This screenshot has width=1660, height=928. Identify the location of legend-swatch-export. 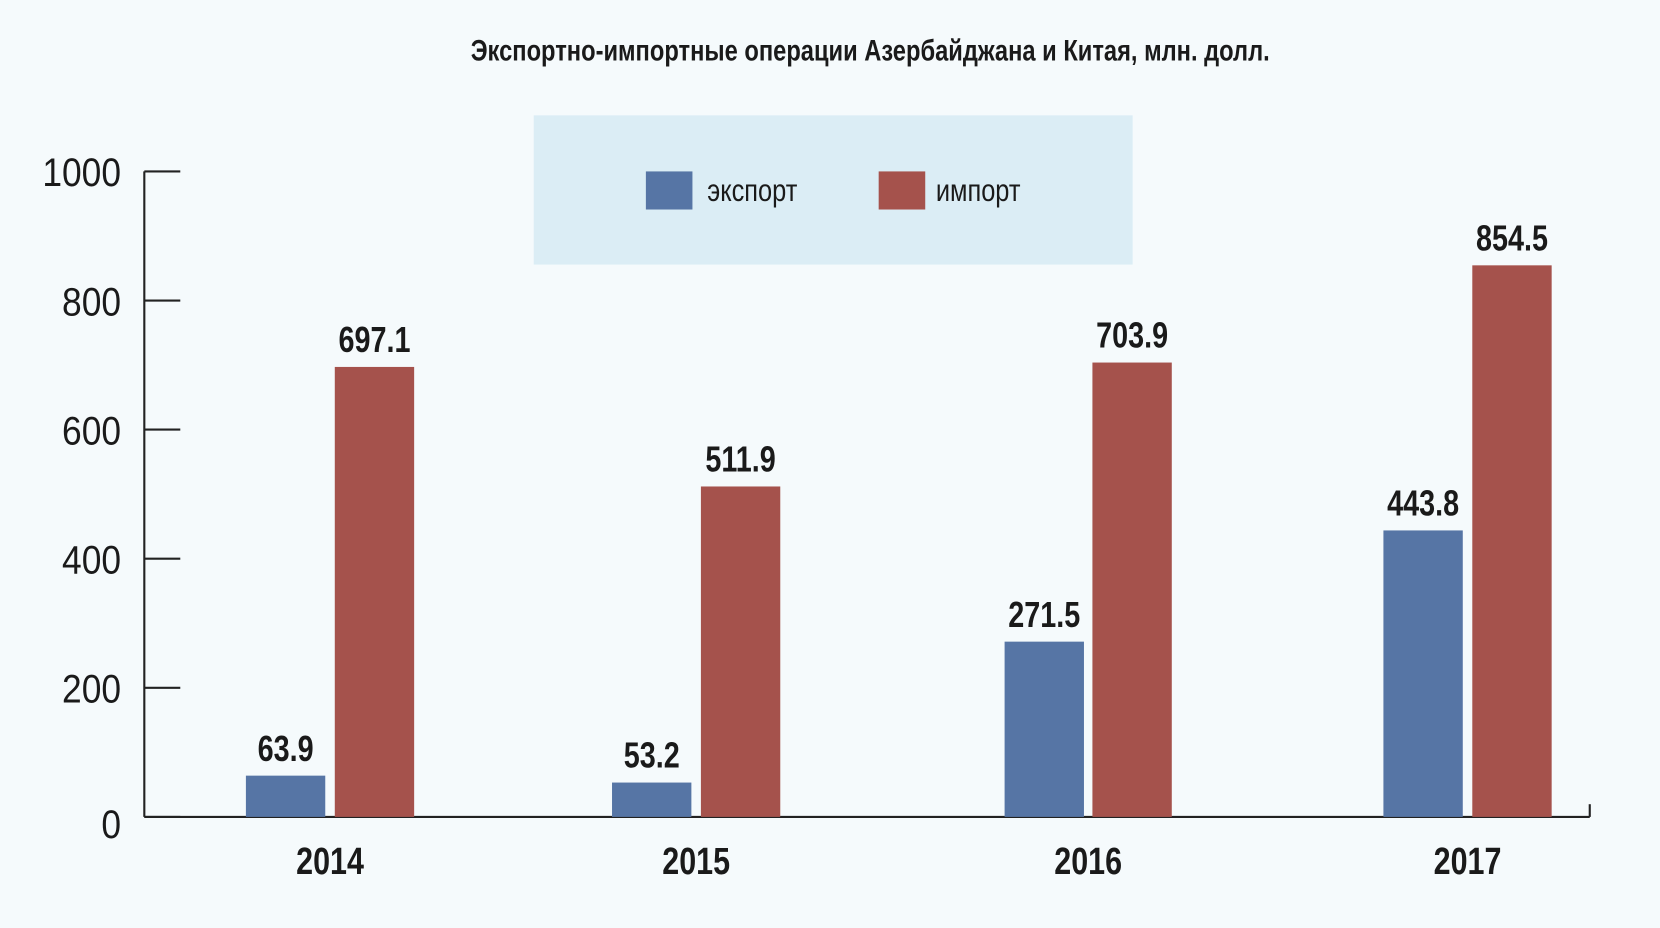
(669, 190).